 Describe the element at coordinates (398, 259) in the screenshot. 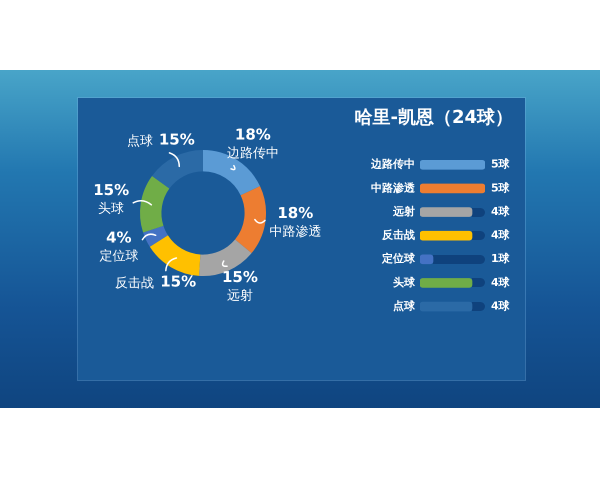

I see `y-tick-label: 定位球` at that location.